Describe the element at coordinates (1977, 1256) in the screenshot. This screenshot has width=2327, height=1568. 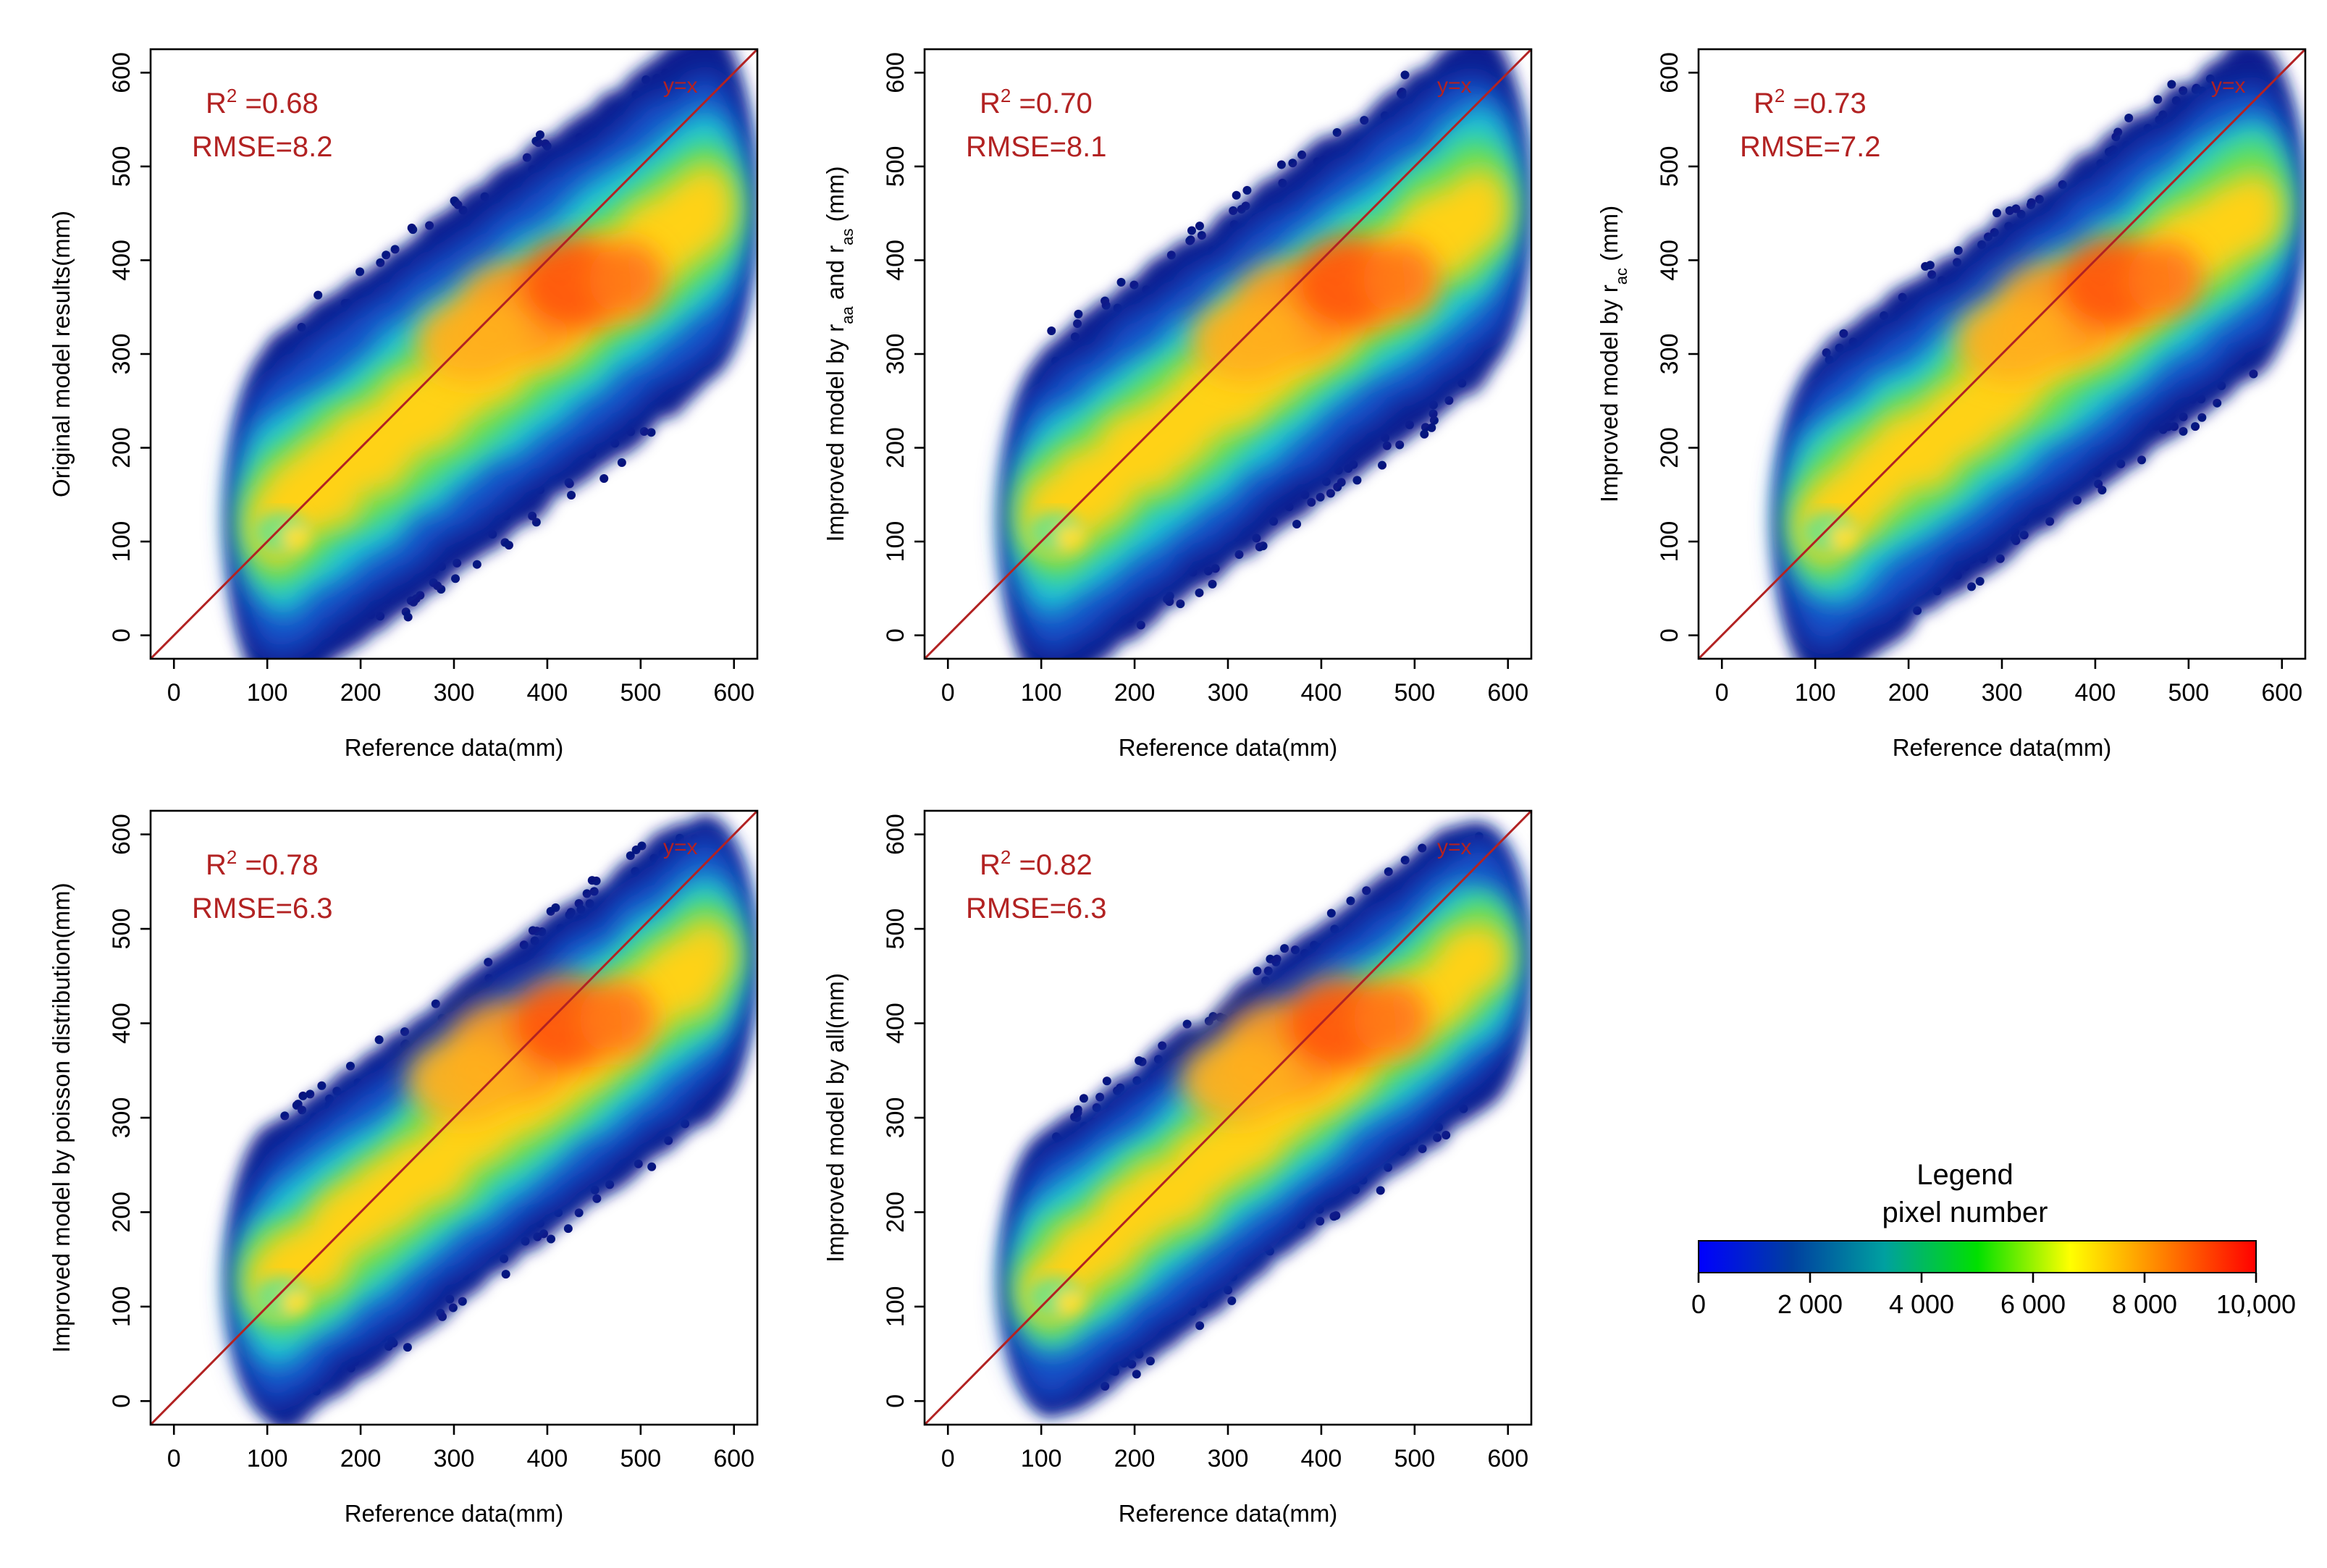
I see `legend-colorbar` at that location.